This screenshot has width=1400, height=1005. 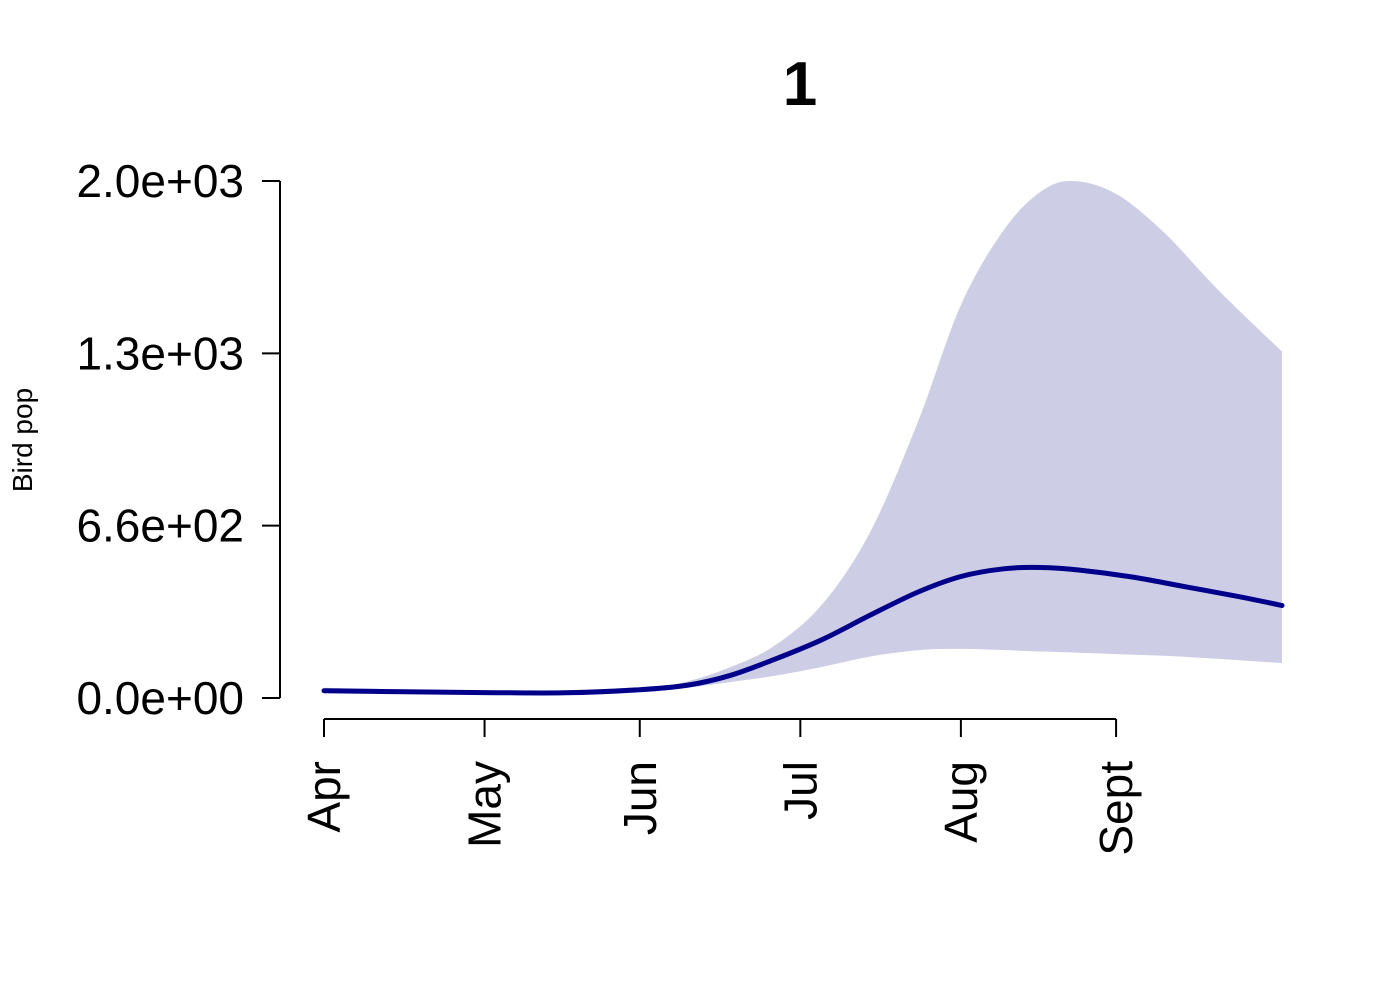 What do you see at coordinates (324, 797) in the screenshot?
I see `x-tick-label: Apr` at bounding box center [324, 797].